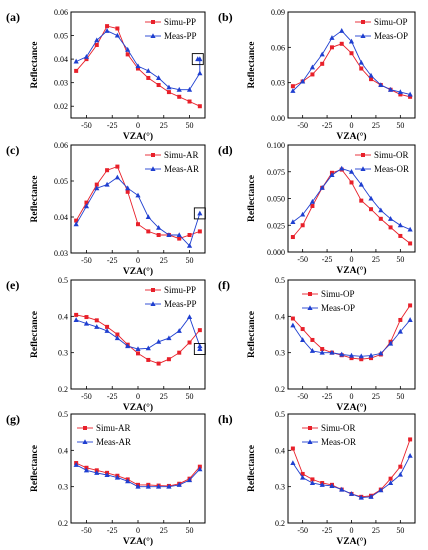  I want to click on highlight-box, so click(199, 349).